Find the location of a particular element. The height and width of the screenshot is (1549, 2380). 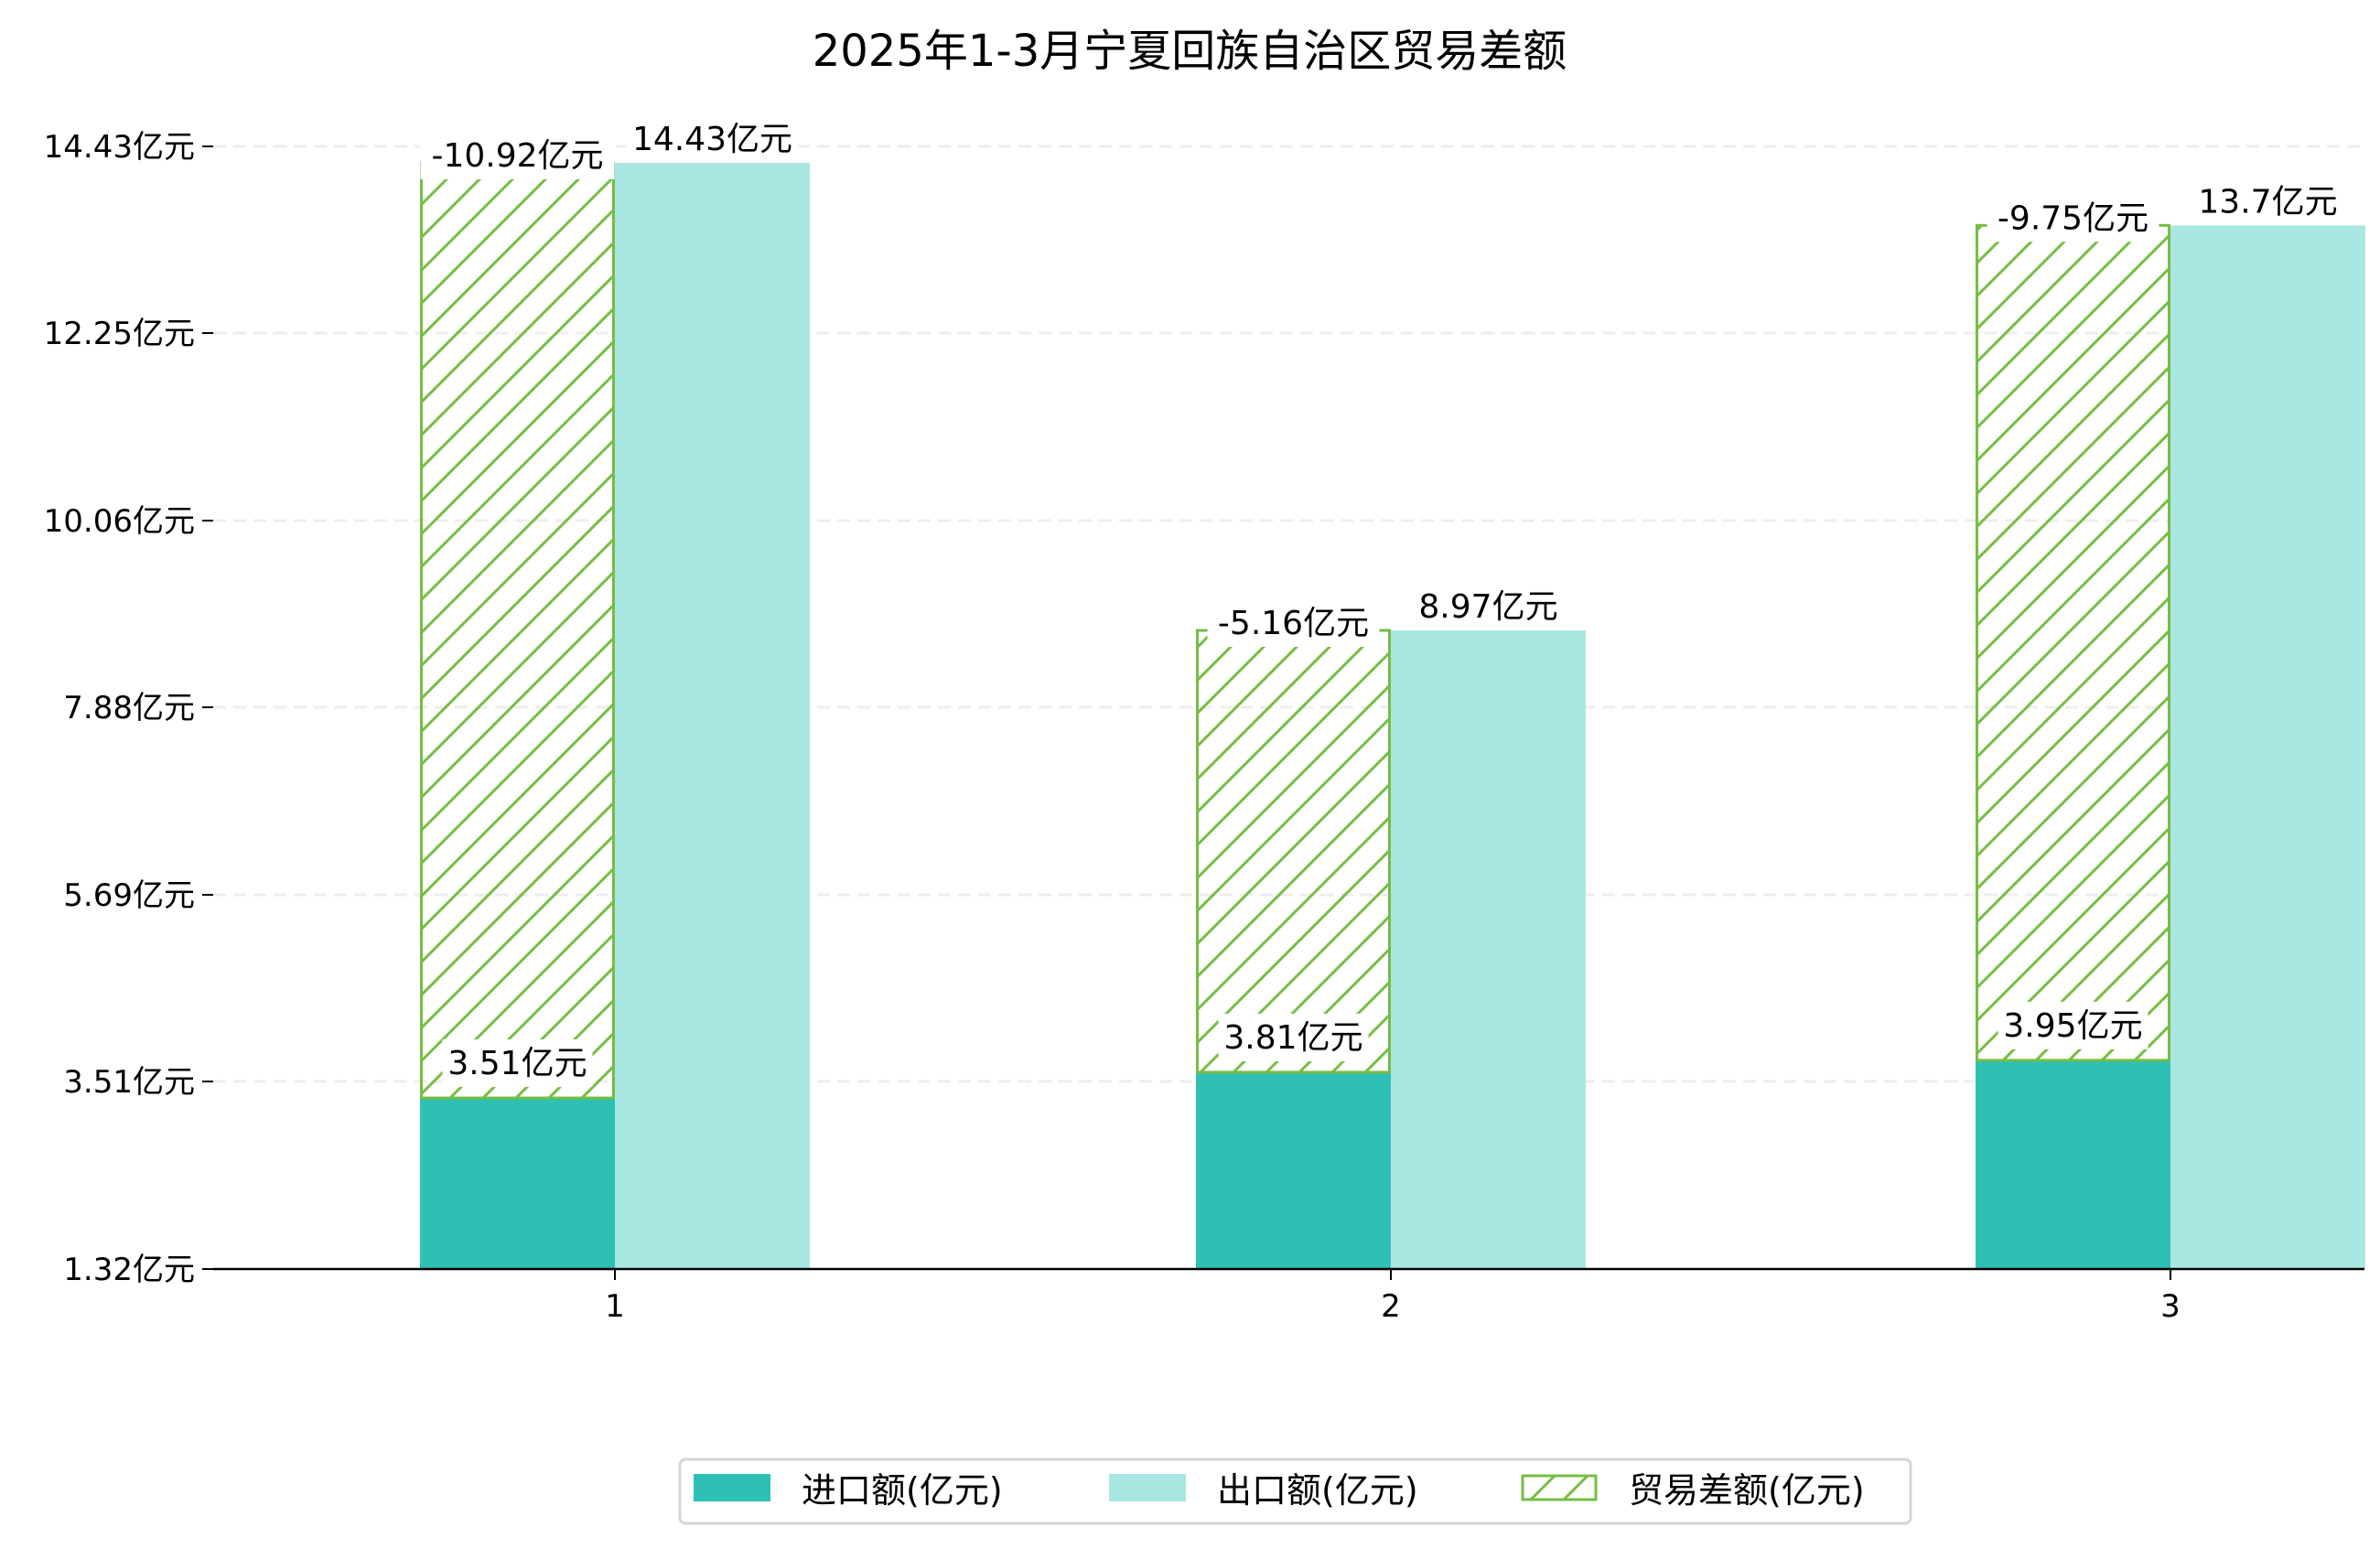

label-import: 3.81亿元 is located at coordinates (1292, 1038).